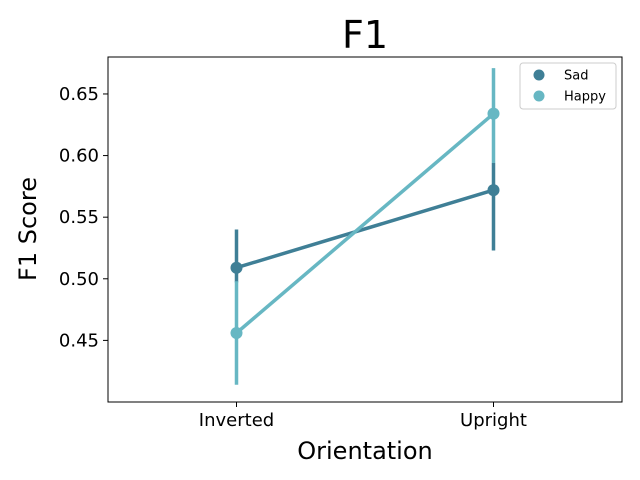  Describe the element at coordinates (365, 35) in the screenshot. I see `chart-title: F1` at that location.